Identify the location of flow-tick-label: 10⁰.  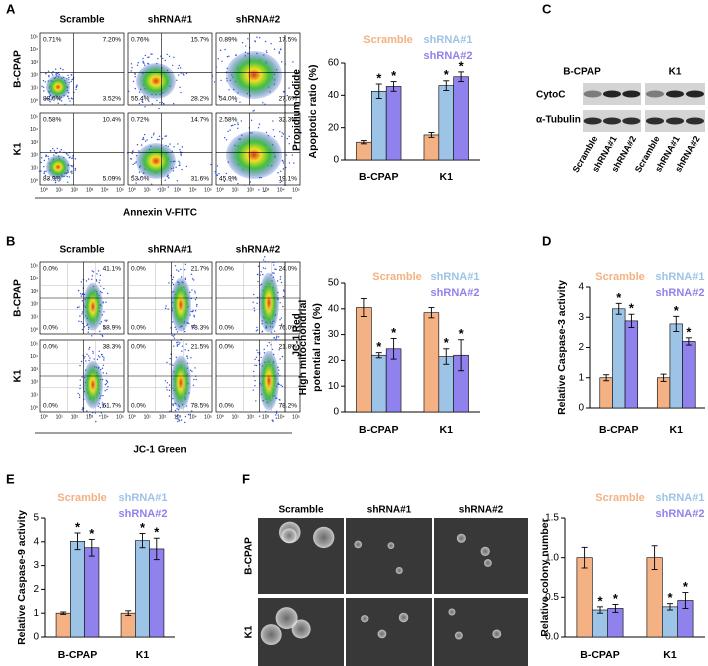
(132, 190).